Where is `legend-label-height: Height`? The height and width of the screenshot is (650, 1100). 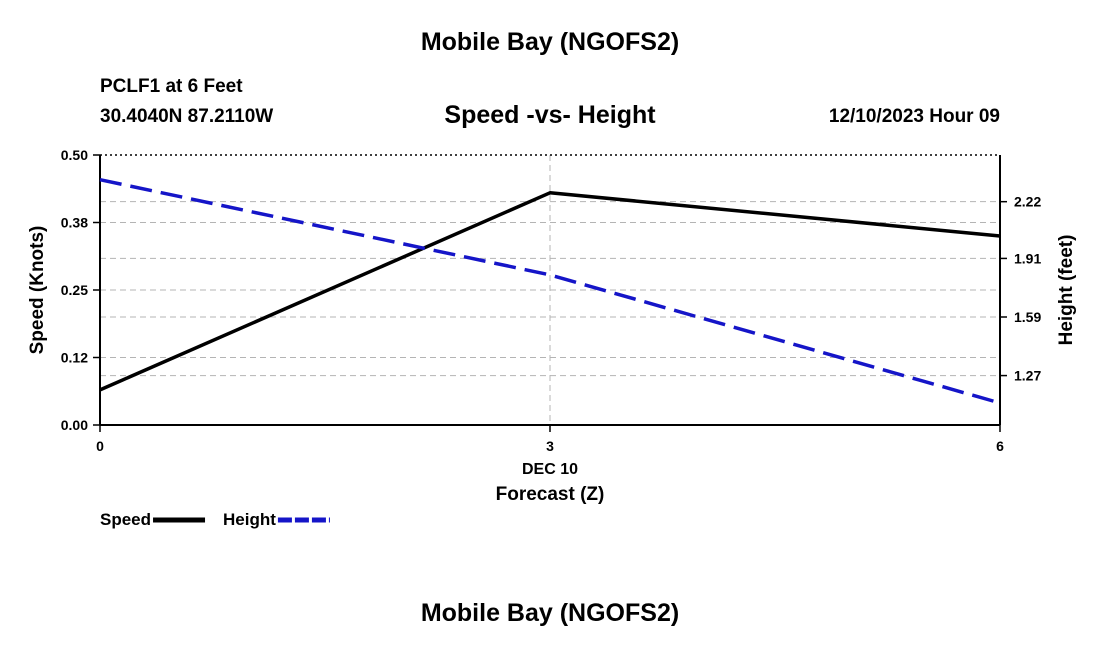
legend-label-height: Height is located at coordinates (249, 519).